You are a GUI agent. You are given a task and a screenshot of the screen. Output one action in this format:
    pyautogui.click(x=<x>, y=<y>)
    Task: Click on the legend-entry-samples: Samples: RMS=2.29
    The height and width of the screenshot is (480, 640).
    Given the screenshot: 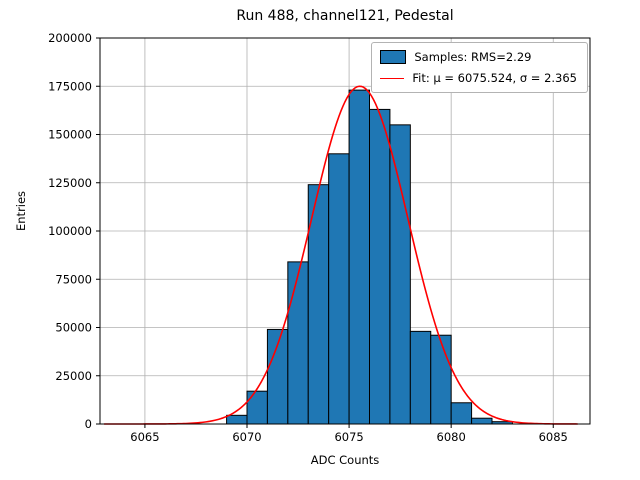 What is the action you would take?
    pyautogui.click(x=478, y=57)
    